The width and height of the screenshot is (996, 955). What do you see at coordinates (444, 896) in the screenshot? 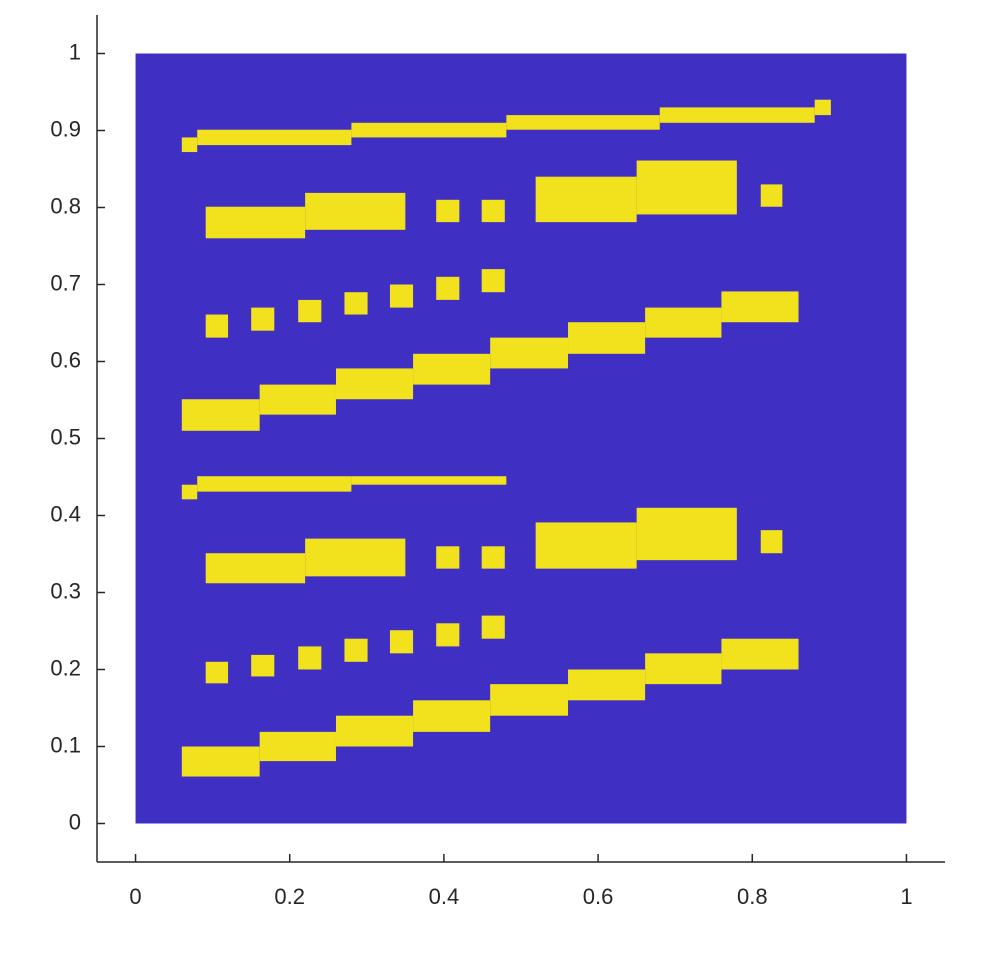
I see `x-tick-label: 0.4` at bounding box center [444, 896].